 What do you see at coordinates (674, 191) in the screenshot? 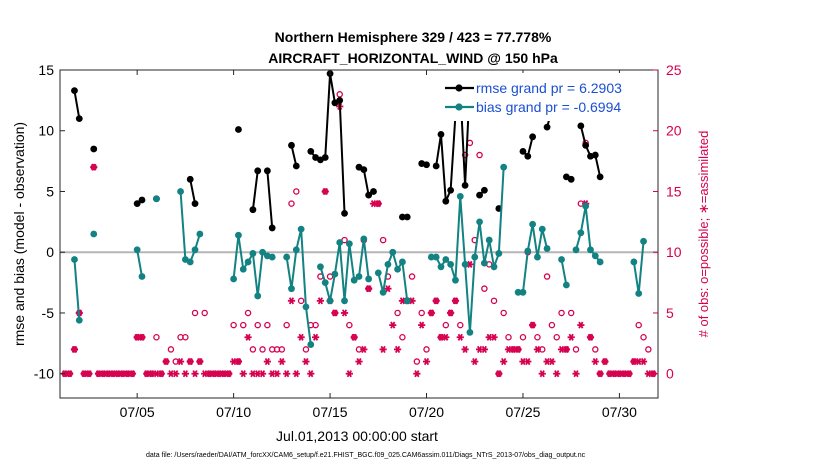
I see `y2-tick-label: 15` at bounding box center [674, 191].